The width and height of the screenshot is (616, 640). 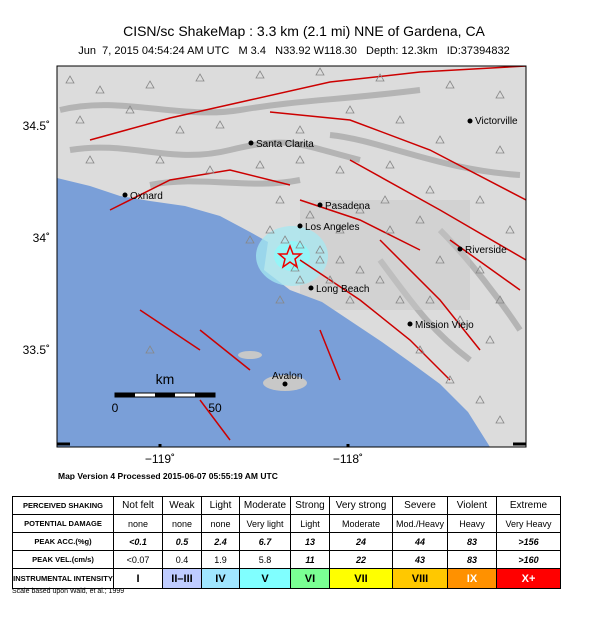 I want to click on legend-cell: 13, so click(x=310, y=541).